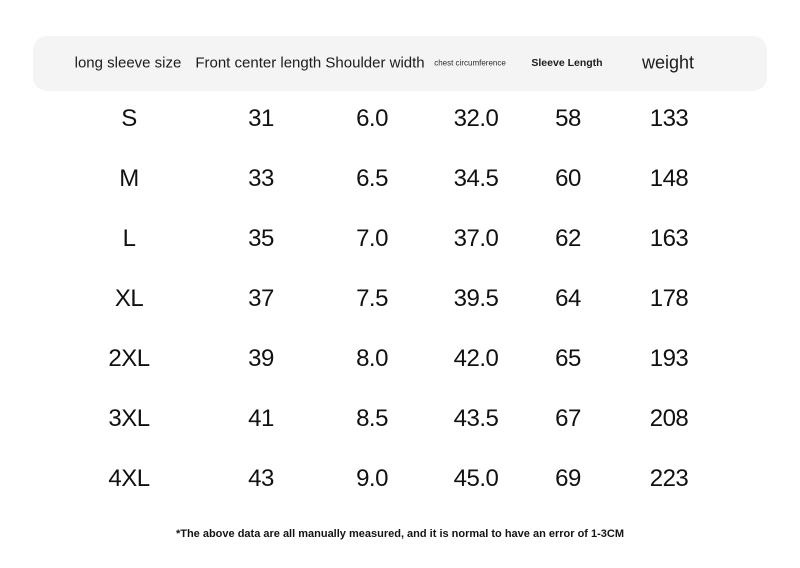 This screenshot has width=800, height=568. I want to click on column-header-weight: weight, so click(668, 62).